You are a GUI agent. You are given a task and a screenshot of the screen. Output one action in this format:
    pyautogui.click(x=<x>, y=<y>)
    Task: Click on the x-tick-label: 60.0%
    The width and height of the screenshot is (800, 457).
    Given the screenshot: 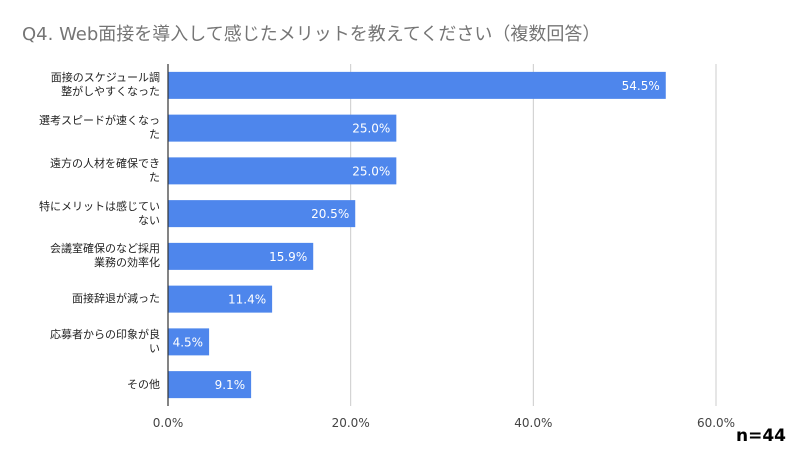 What is the action you would take?
    pyautogui.click(x=716, y=423)
    